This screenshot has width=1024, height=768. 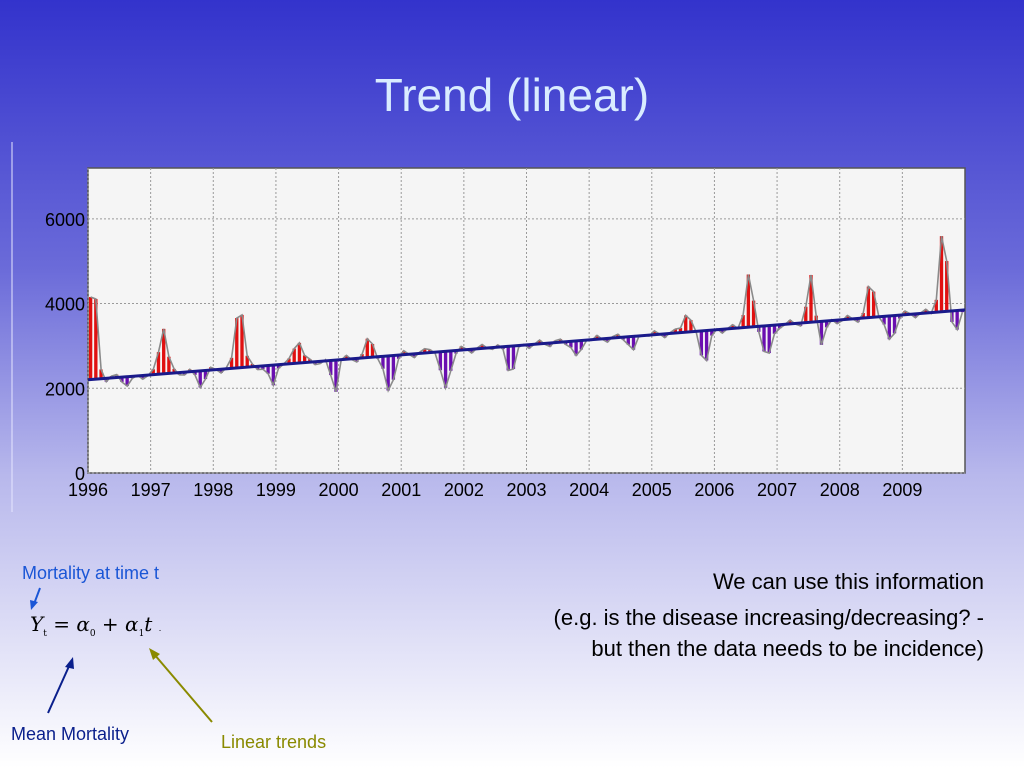 What do you see at coordinates (848, 581) in the screenshot?
I see `note-line-1: We can use this information` at bounding box center [848, 581].